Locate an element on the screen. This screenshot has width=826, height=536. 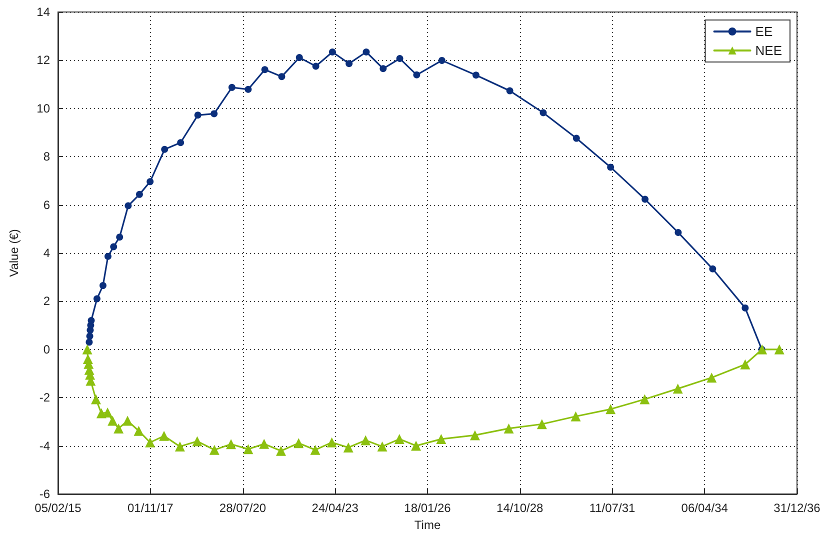
y-tick-label: 14 is located at coordinates (43, 12).